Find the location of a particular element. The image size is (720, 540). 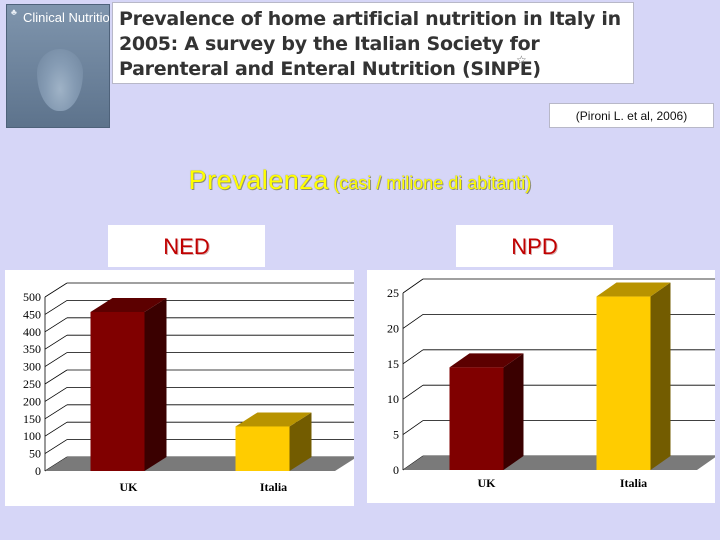

droplet-icon is located at coordinates (60, 80).